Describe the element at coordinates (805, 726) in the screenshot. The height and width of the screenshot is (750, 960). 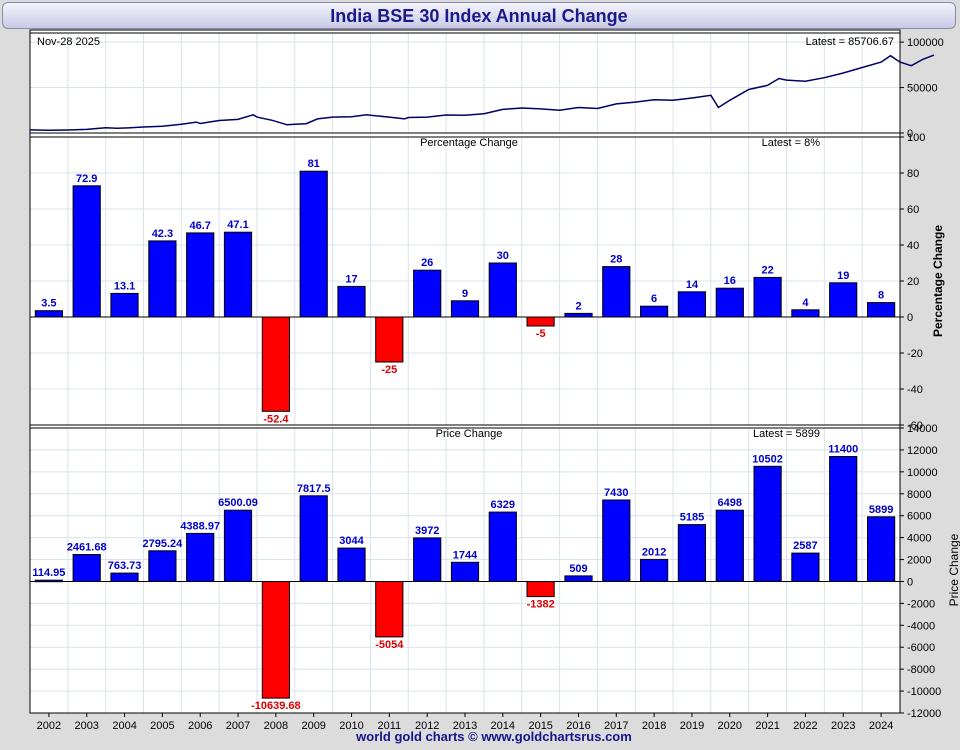
I see `x-tick-label: 2022` at that location.